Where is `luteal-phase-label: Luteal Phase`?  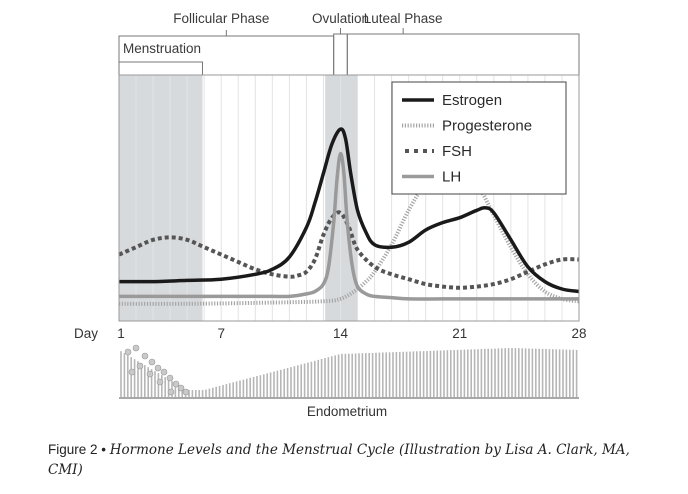
luteal-phase-label: Luteal Phase is located at coordinates (403, 18).